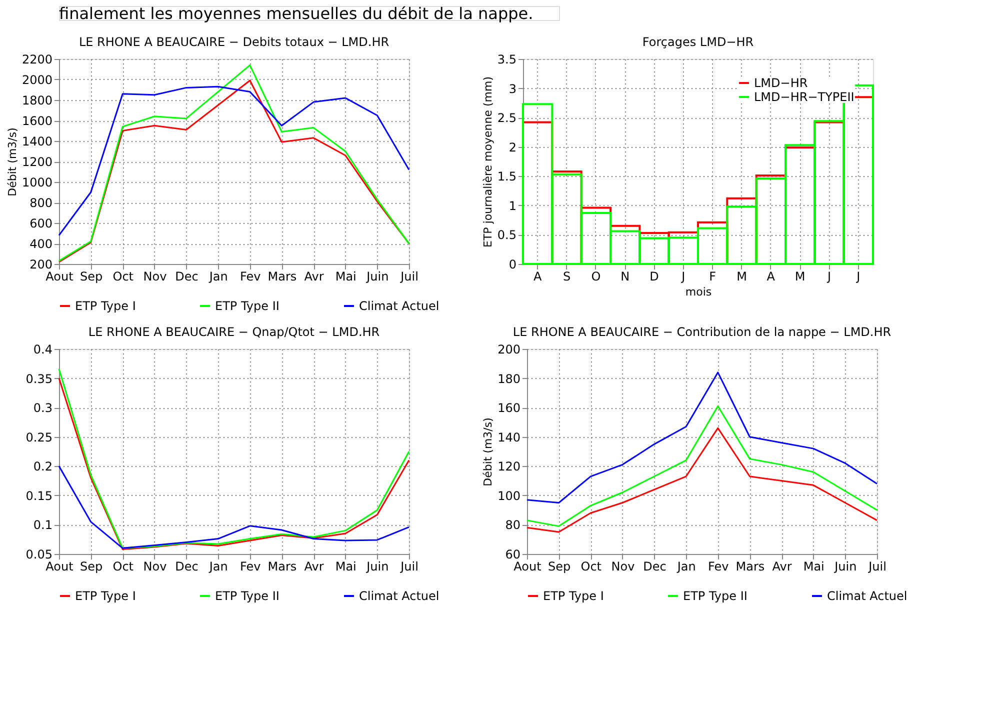 The image size is (981, 701). Describe the element at coordinates (509, 437) in the screenshot. I see `y-tick-label: 140` at that location.